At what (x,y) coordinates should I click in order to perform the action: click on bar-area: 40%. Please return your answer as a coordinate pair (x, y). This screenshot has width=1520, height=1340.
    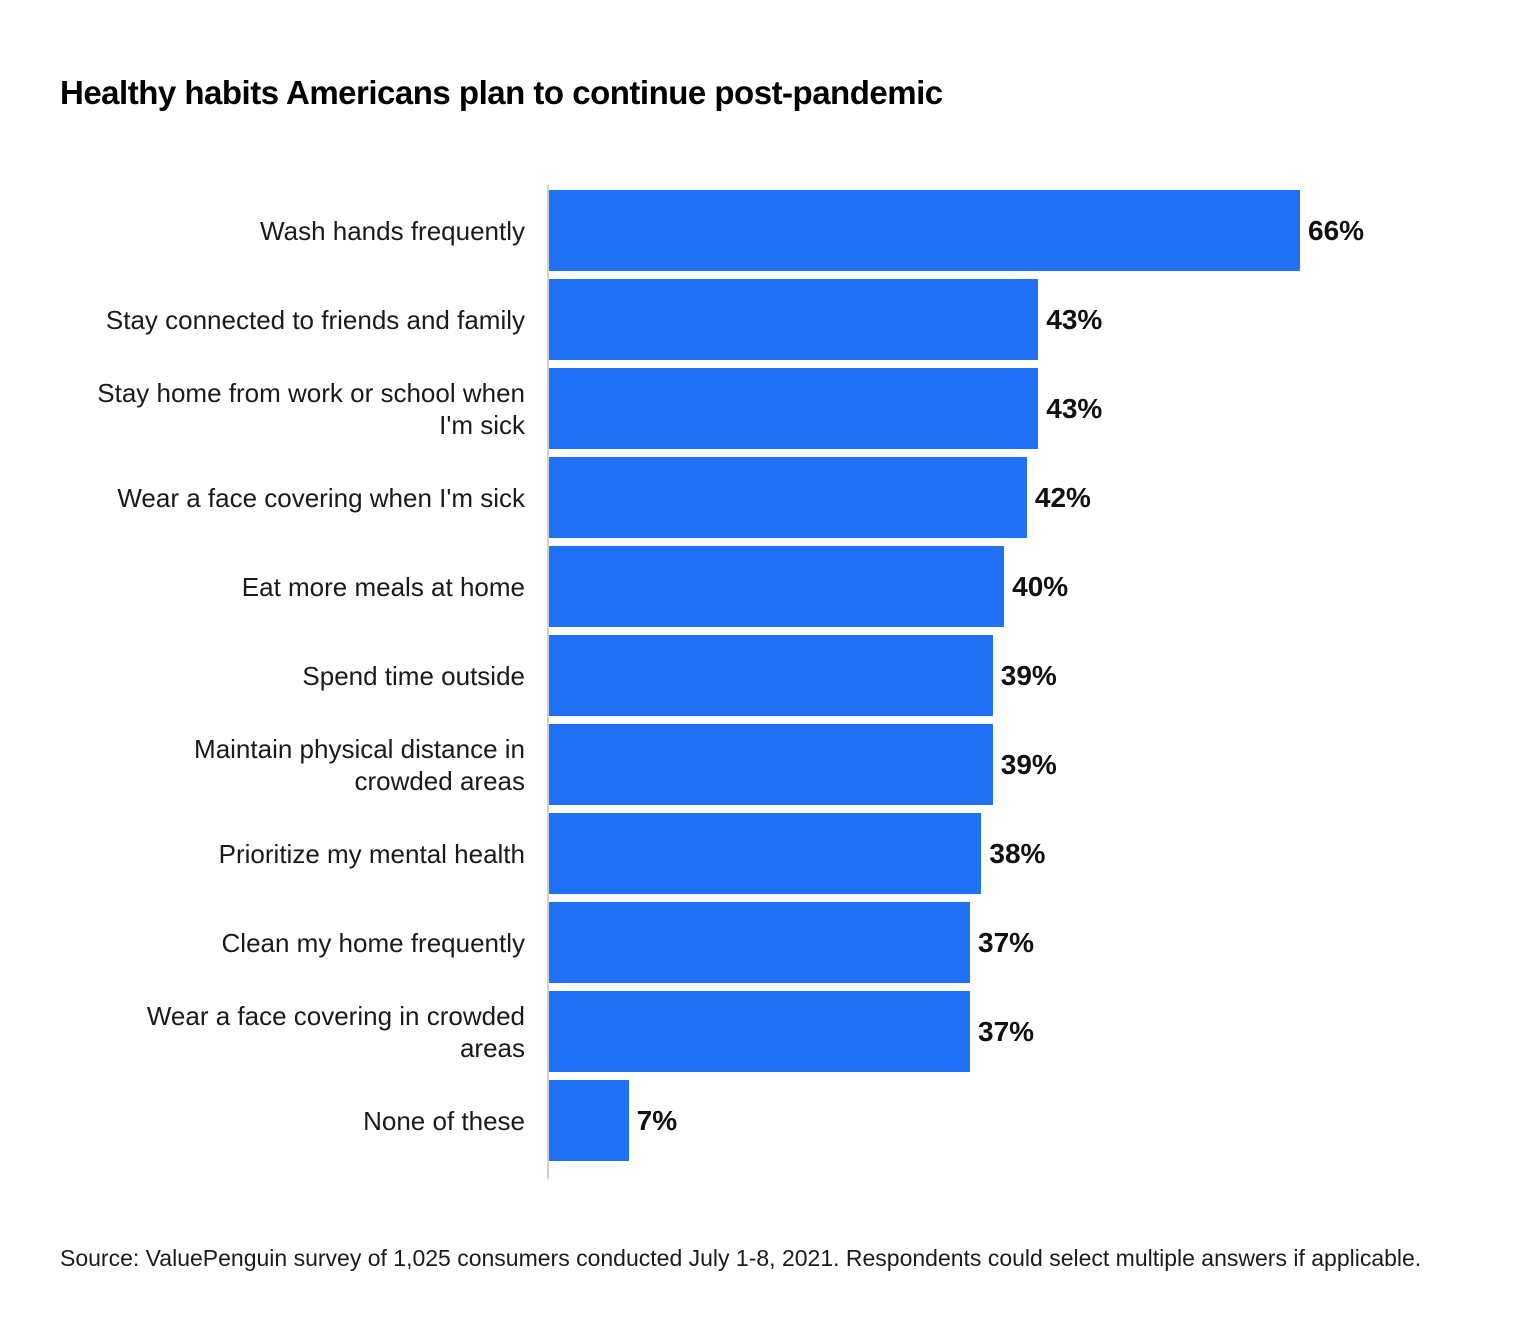
    Looking at the image, I should click on (1034, 586).